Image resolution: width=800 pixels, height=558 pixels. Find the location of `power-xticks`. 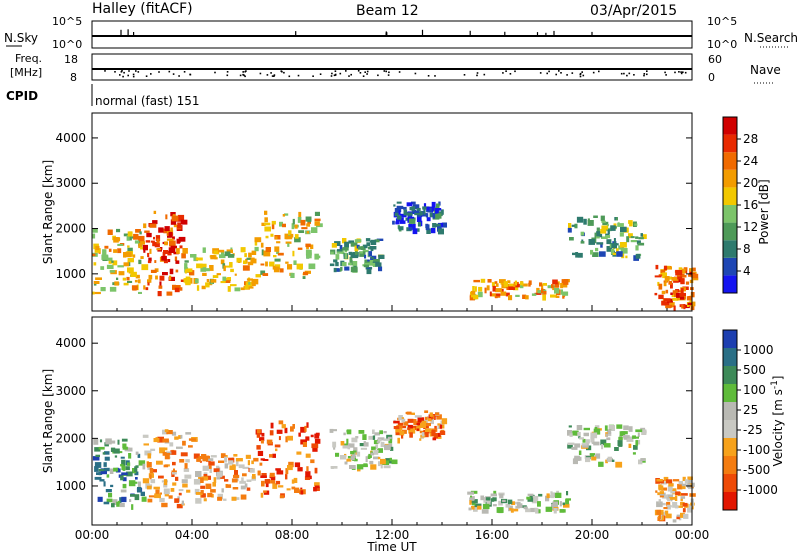

power-xticks is located at coordinates (392, 308).